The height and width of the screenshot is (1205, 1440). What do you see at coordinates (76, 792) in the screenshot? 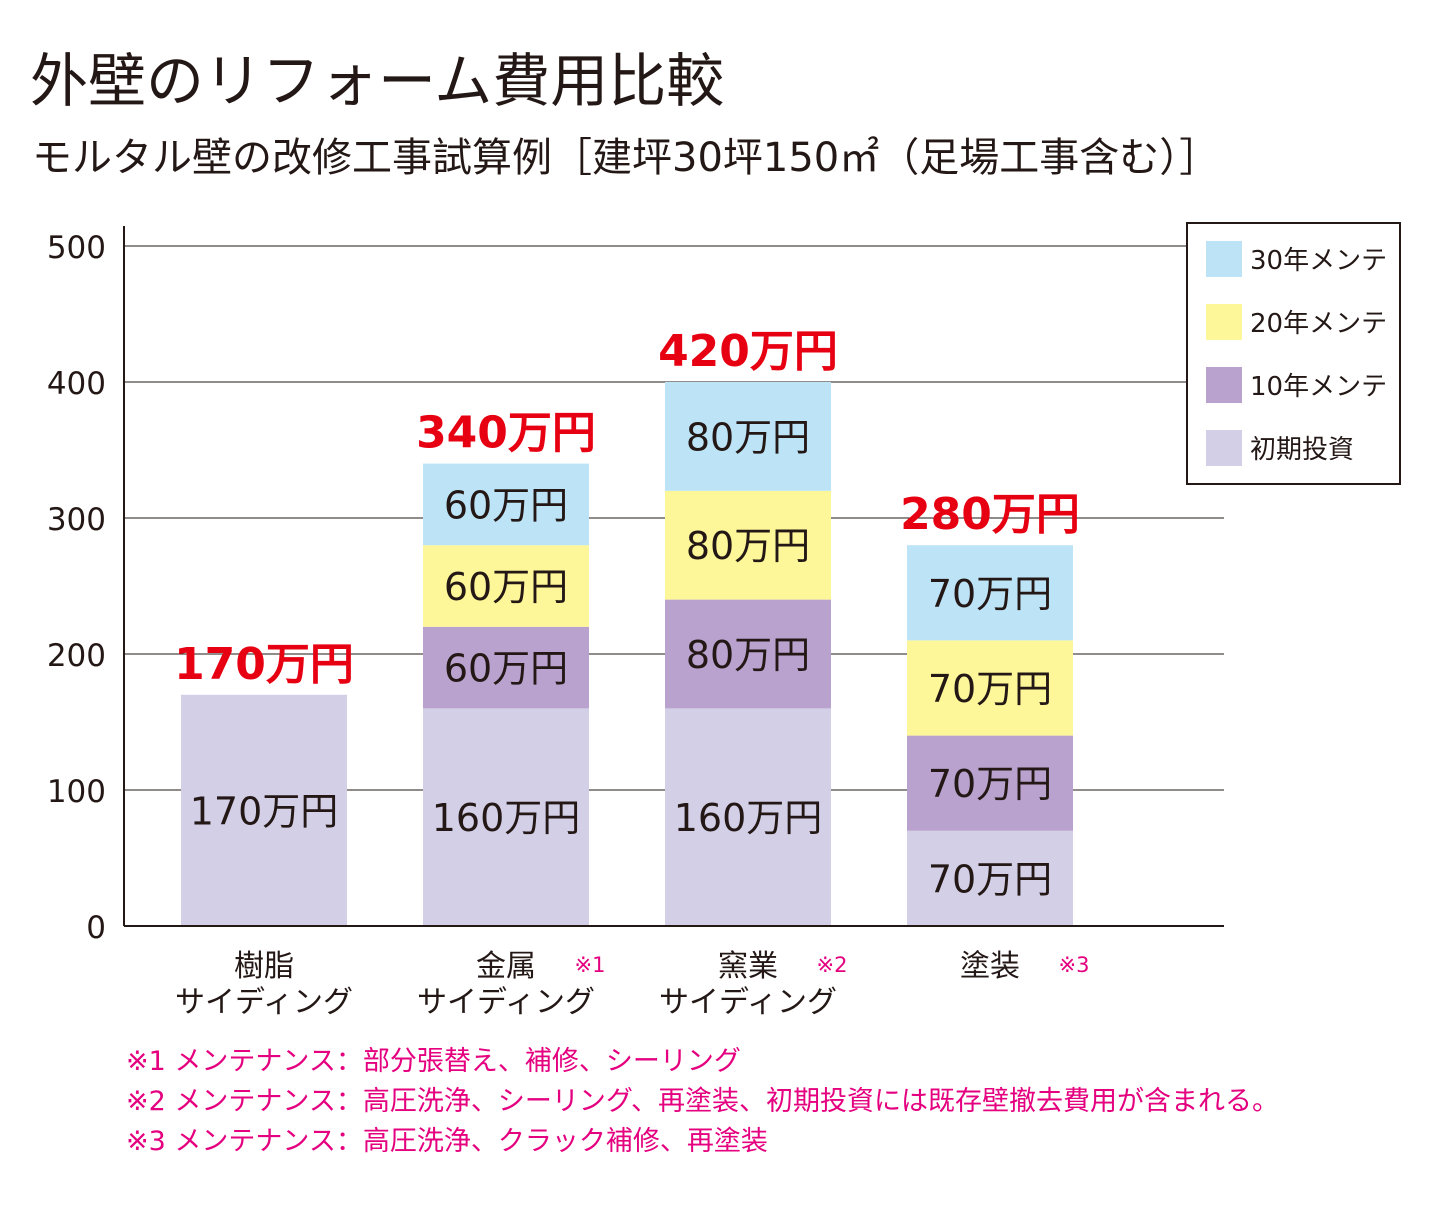
I see `y-tick-label-100: 100` at bounding box center [76, 792].